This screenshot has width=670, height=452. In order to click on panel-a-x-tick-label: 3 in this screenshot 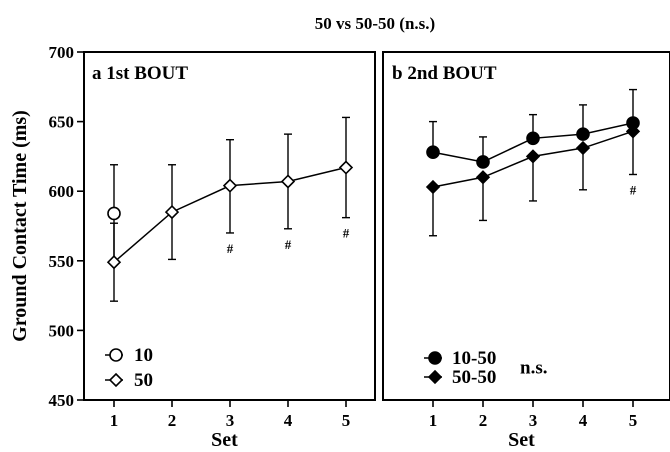, I will do `click(230, 420)`.